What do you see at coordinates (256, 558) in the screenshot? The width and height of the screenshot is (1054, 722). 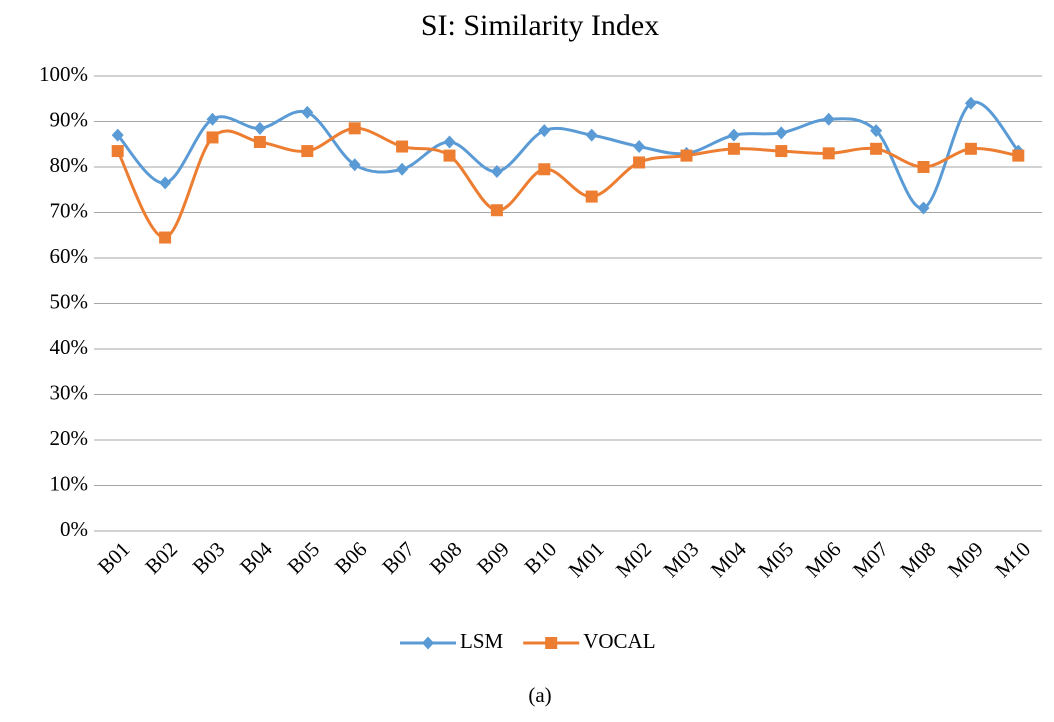 I see `x-tick-label: B04` at bounding box center [256, 558].